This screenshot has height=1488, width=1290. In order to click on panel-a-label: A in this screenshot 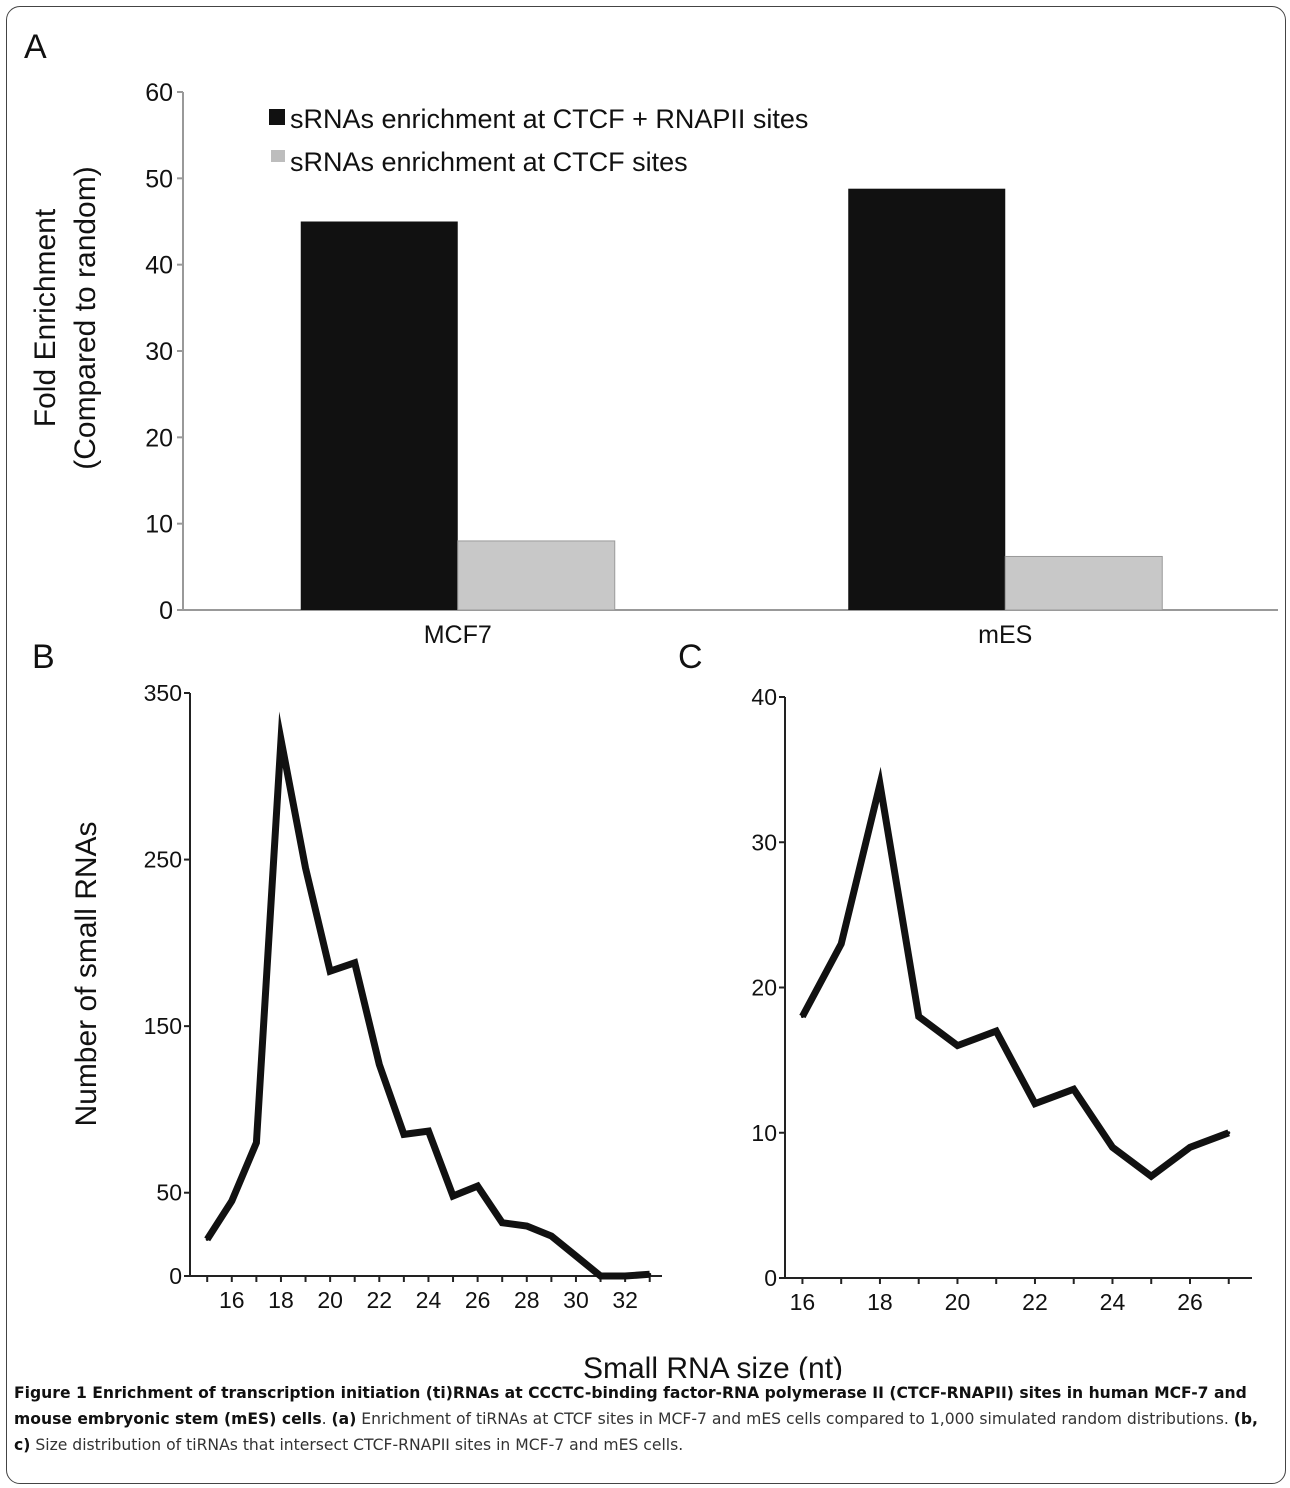, I will do `click(35, 47)`.